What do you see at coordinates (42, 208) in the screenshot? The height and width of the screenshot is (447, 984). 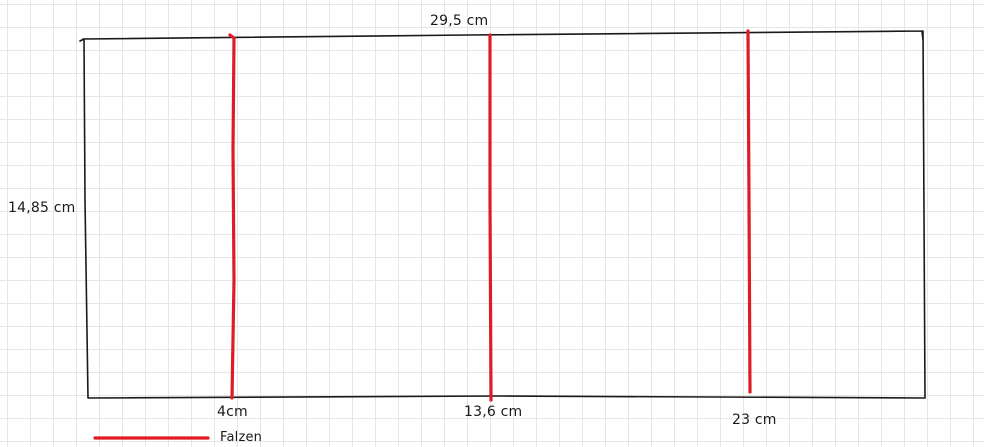 I see `height-label: 14,85 cm` at bounding box center [42, 208].